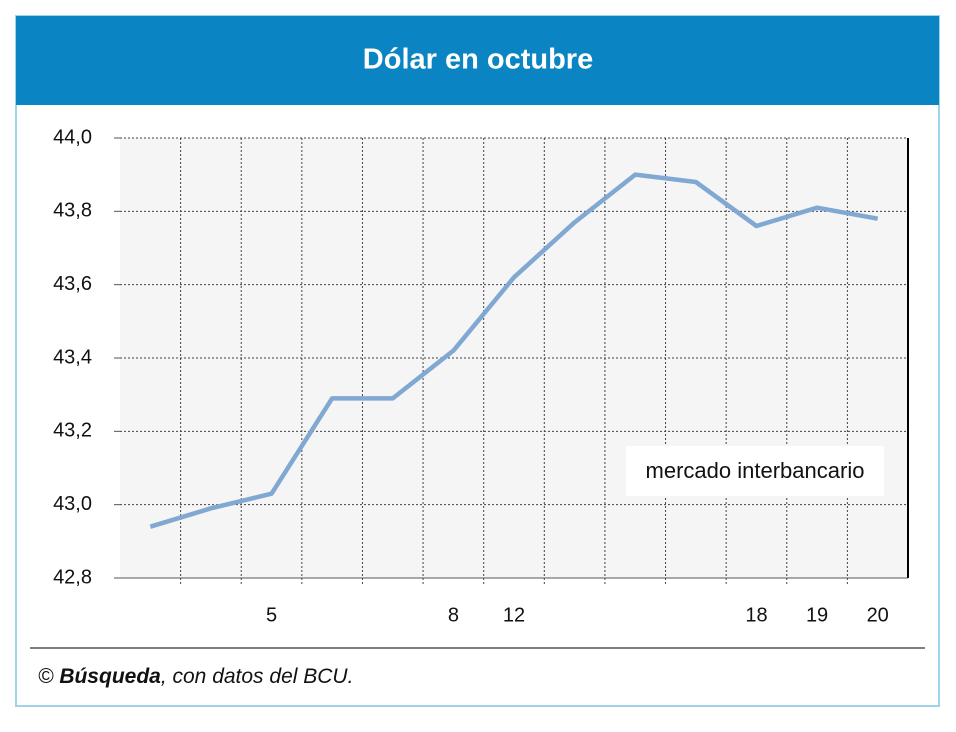 Image resolution: width=956 pixels, height=732 pixels. Describe the element at coordinates (72, 211) in the screenshot. I see `y-tick-label: 43,8` at that location.